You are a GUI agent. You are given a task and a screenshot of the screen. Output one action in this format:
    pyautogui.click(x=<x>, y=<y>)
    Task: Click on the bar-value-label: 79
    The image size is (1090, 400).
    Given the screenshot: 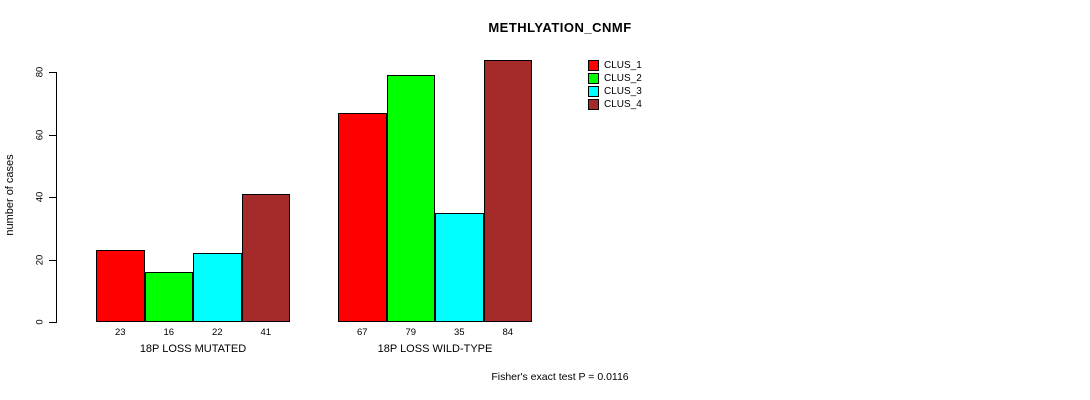 What is the action you would take?
    pyautogui.click(x=411, y=332)
    